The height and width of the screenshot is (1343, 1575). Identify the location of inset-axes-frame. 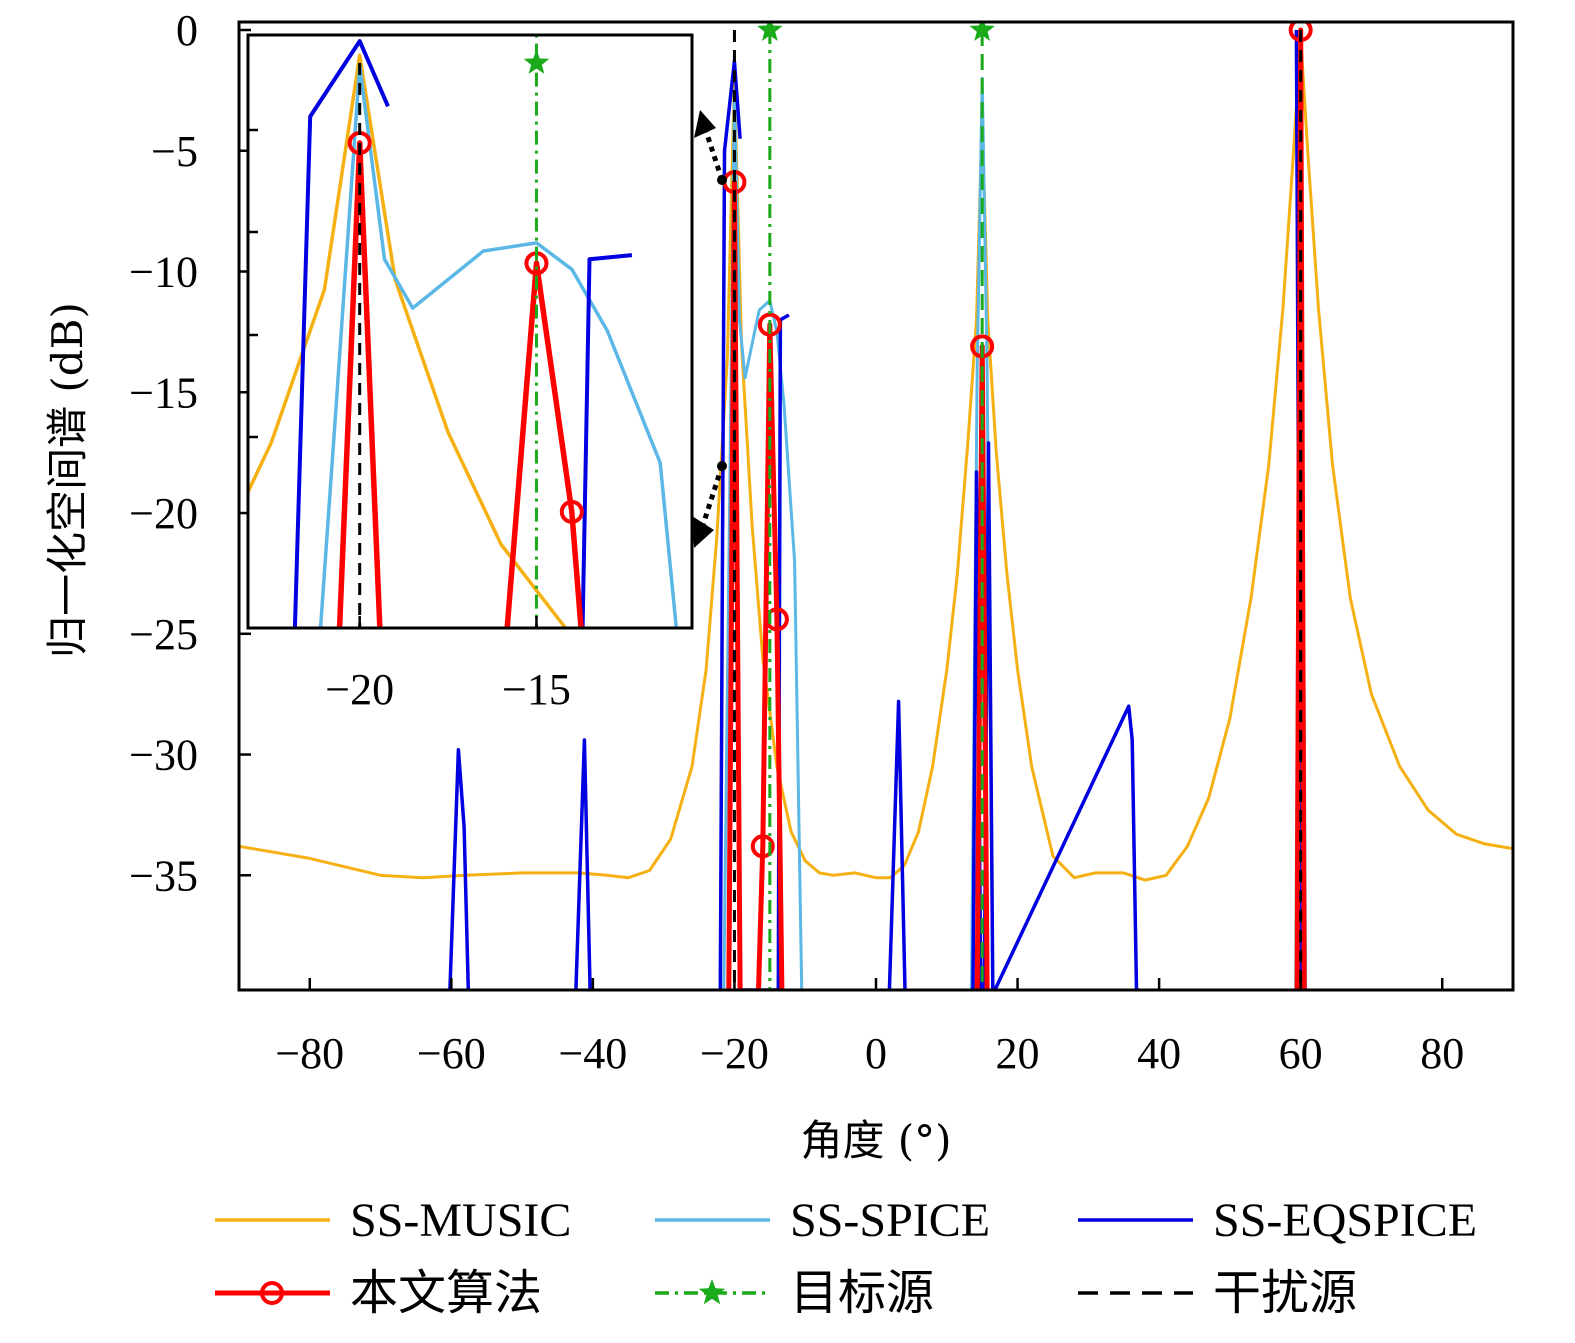
(470, 331).